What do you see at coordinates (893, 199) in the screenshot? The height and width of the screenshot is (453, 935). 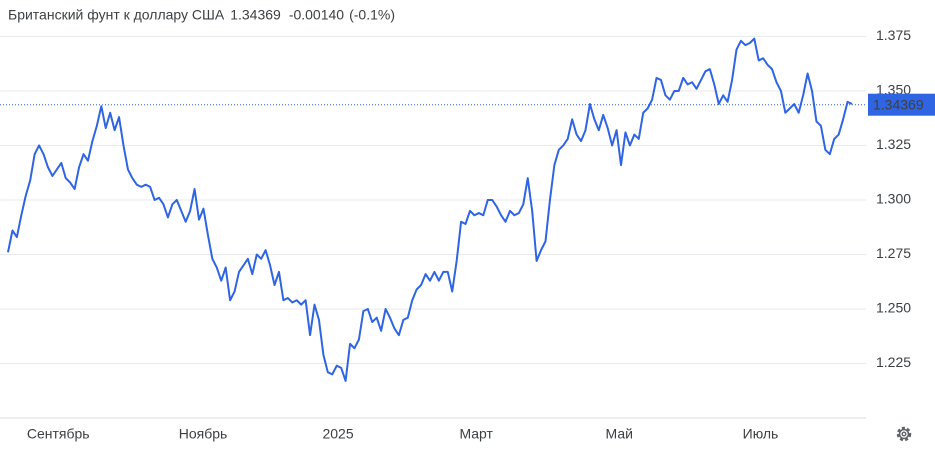 I see `y-tick-label: 1.300` at bounding box center [893, 199].